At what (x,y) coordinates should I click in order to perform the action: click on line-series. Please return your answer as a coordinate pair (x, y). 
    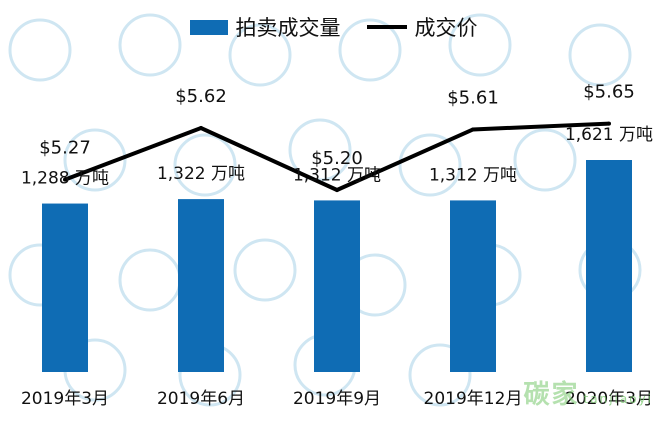
    Looking at the image, I should click on (337, 157).